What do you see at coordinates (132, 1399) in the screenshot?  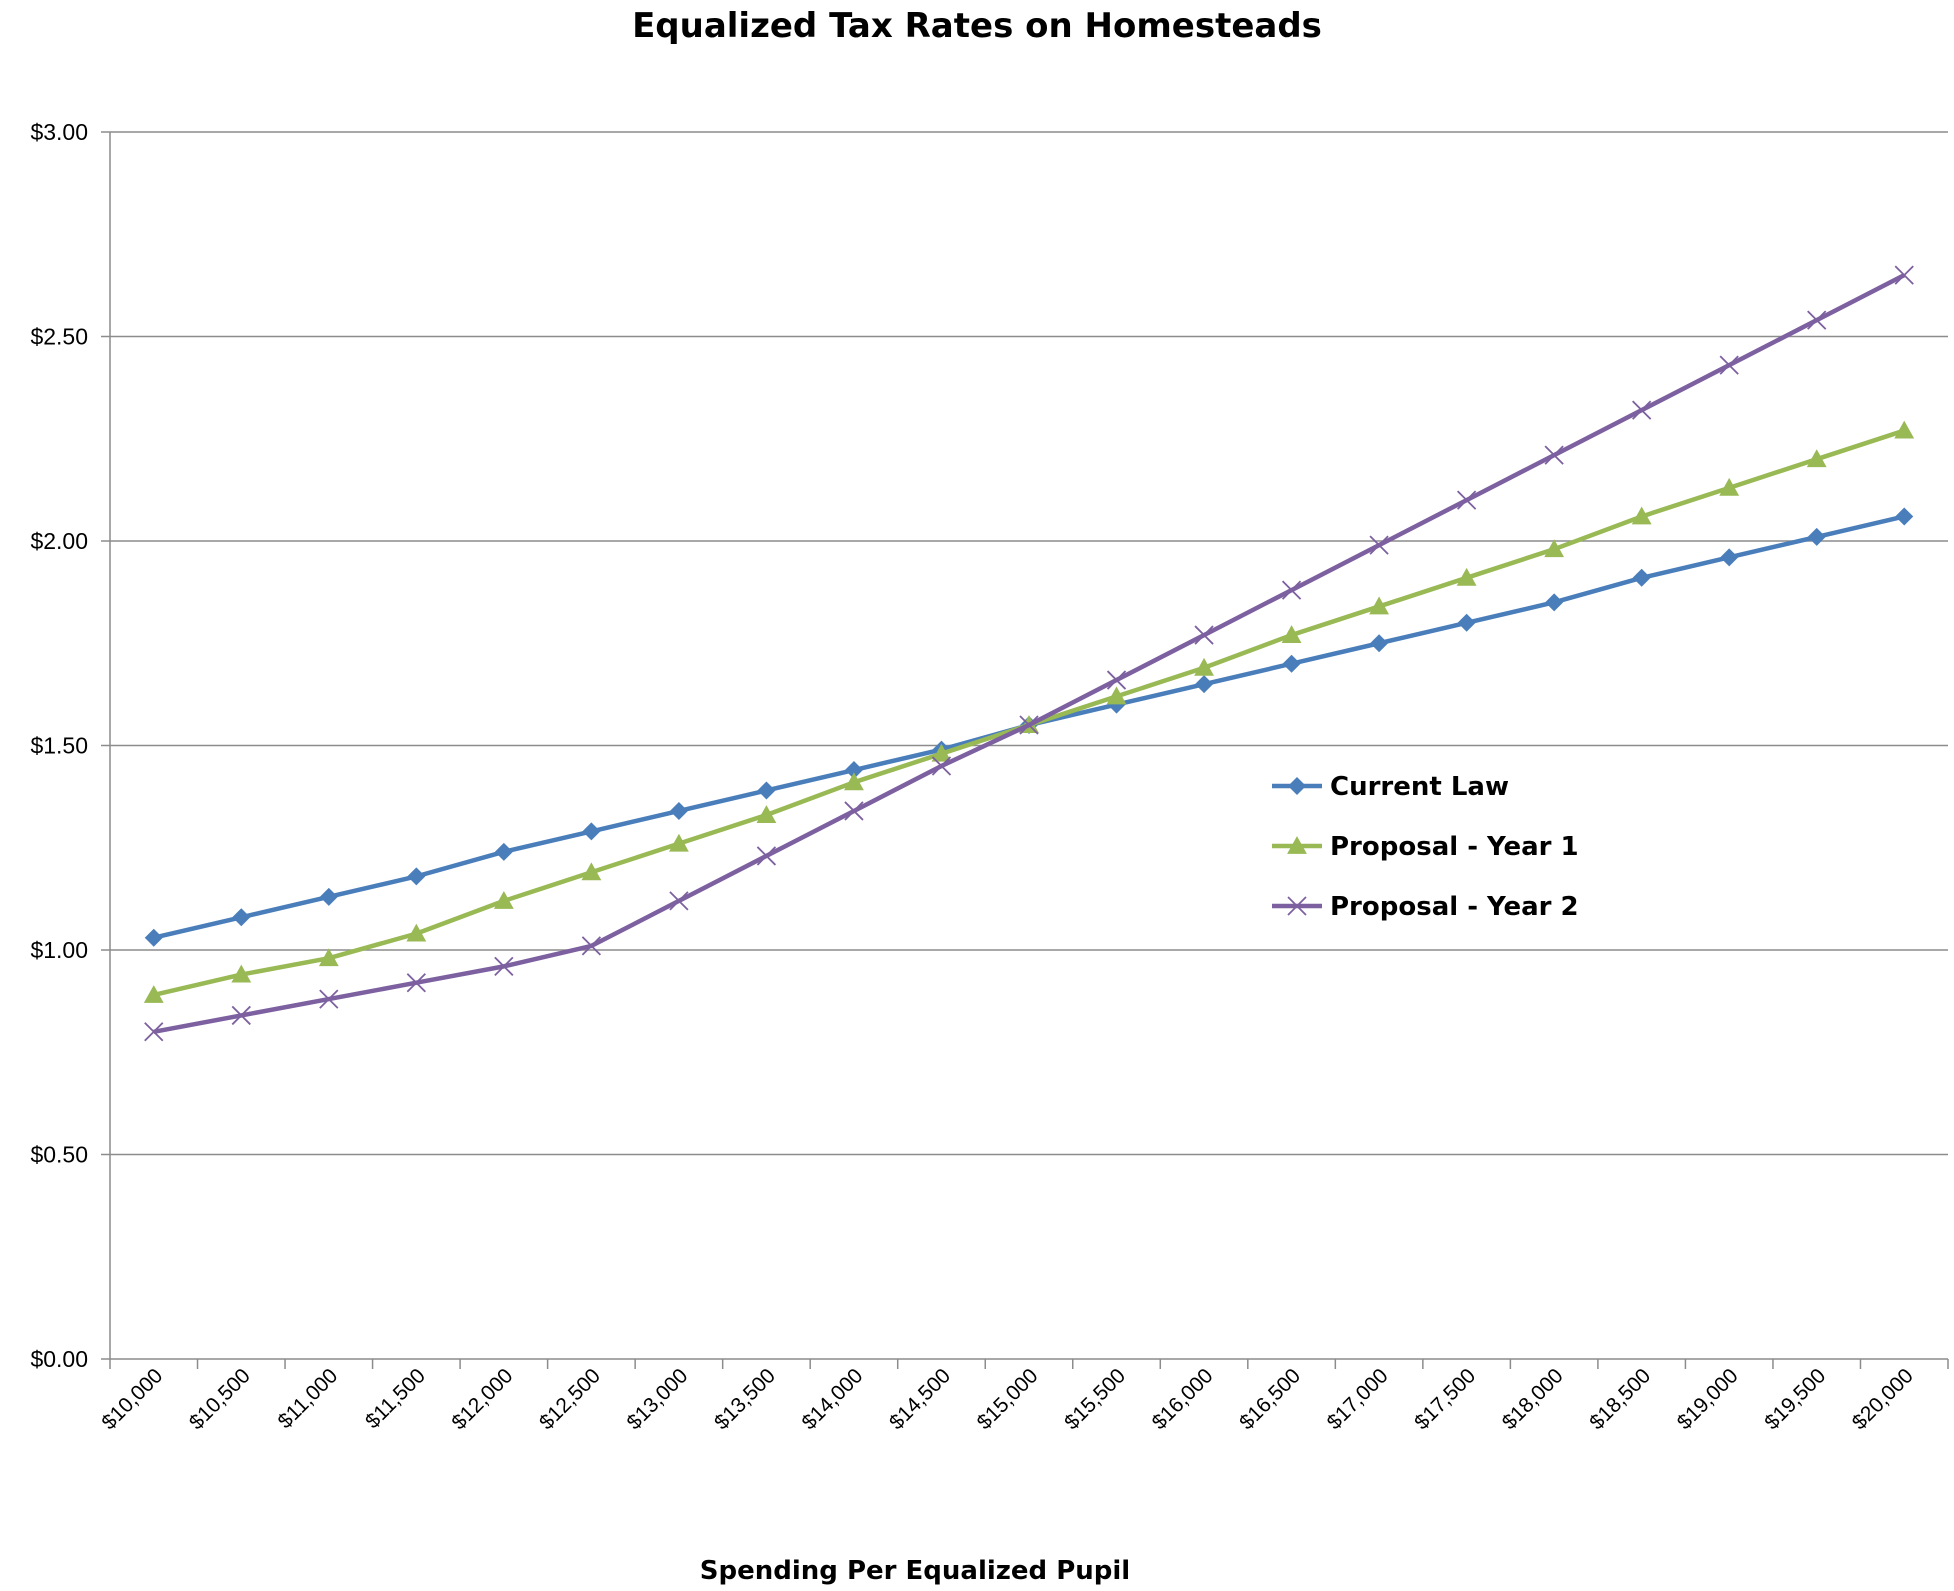 I see `x-tick-label: $10,000` at bounding box center [132, 1399].